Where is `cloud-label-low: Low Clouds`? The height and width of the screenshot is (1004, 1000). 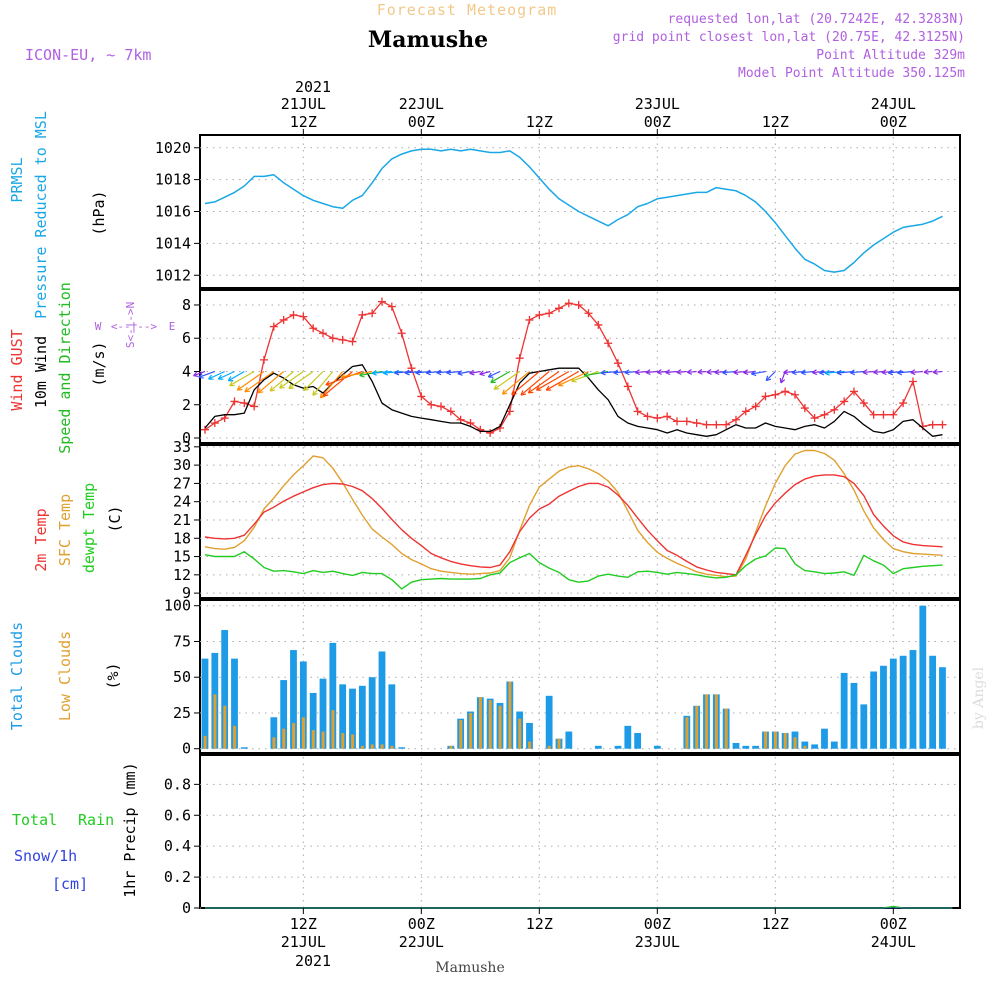
cloud-label-low: Low Clouds is located at coordinates (65, 676).